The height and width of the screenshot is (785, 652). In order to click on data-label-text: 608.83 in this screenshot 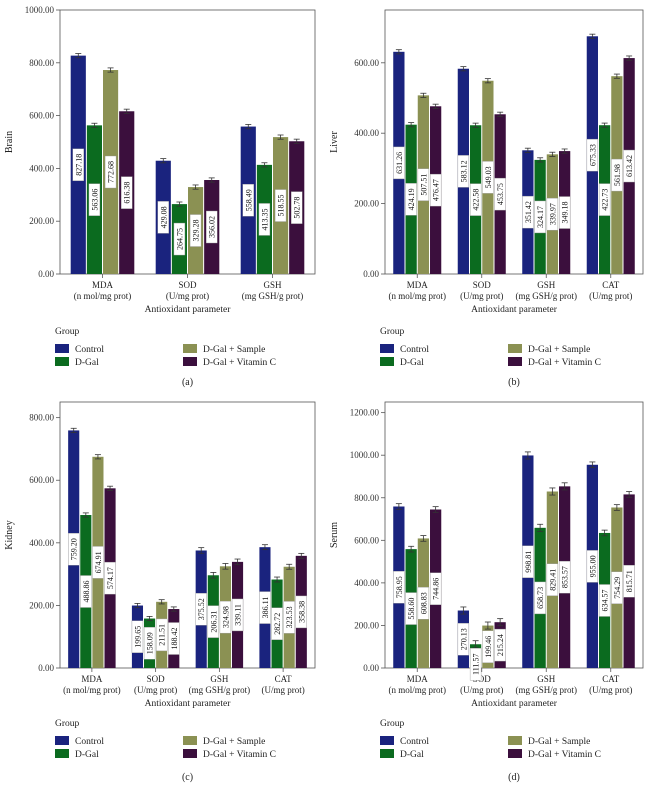, I will do `click(423, 603)`.